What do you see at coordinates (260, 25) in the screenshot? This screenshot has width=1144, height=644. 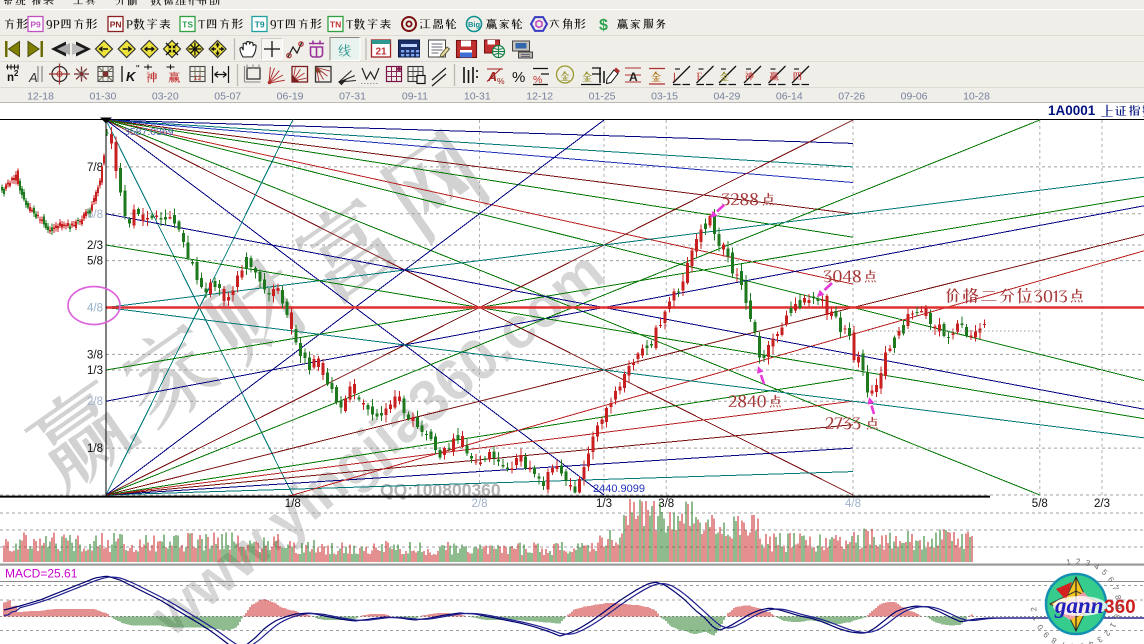 I see `svg-text: T9` at bounding box center [260, 25].